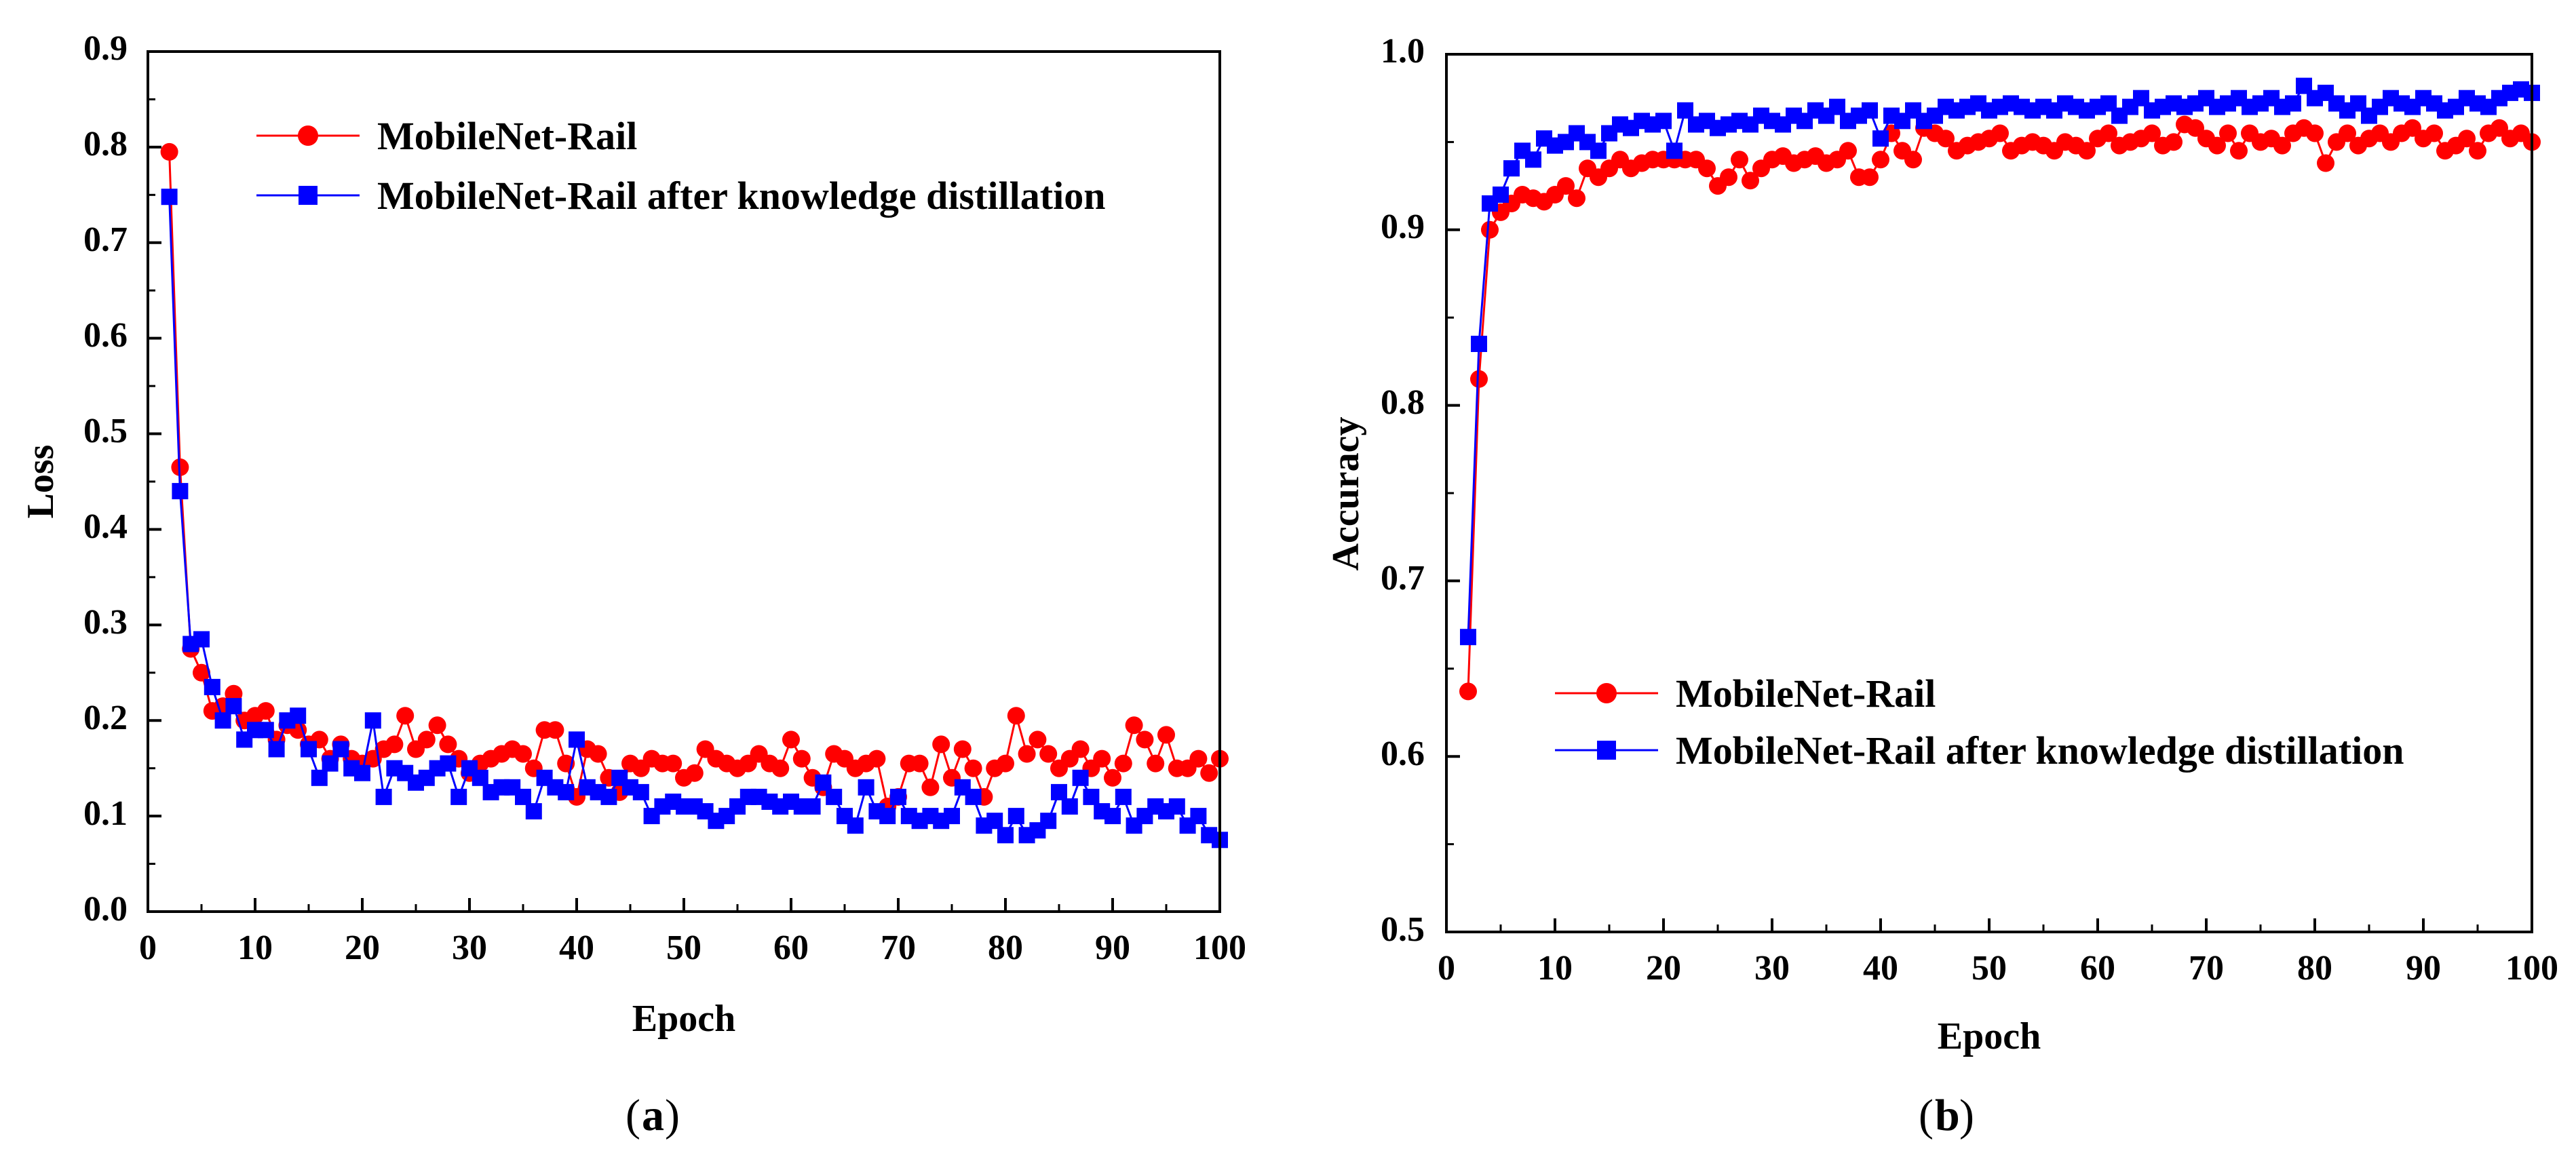  What do you see at coordinates (1990, 1036) in the screenshot?
I see `chart-b-x-axis-label: Epoch` at bounding box center [1990, 1036].